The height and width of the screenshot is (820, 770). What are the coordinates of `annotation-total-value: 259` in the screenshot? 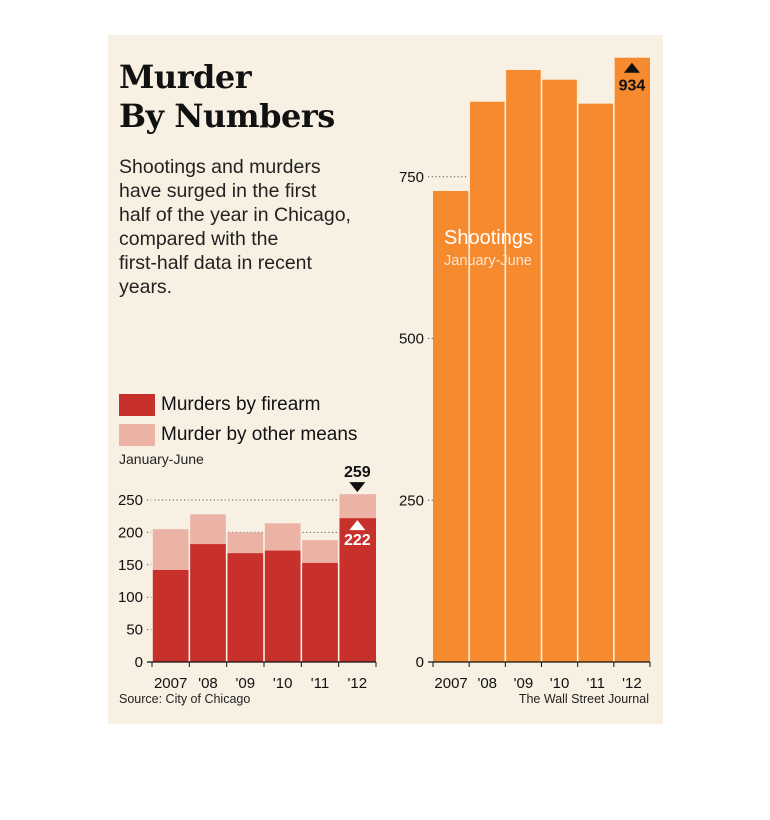 It's located at (357, 472).